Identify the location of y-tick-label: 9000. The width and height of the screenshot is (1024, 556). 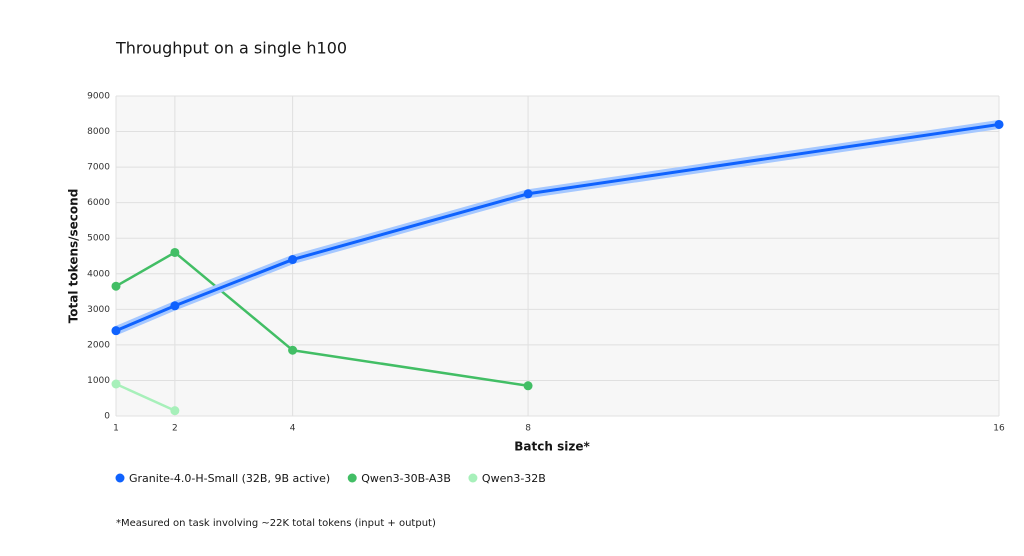
(98, 97).